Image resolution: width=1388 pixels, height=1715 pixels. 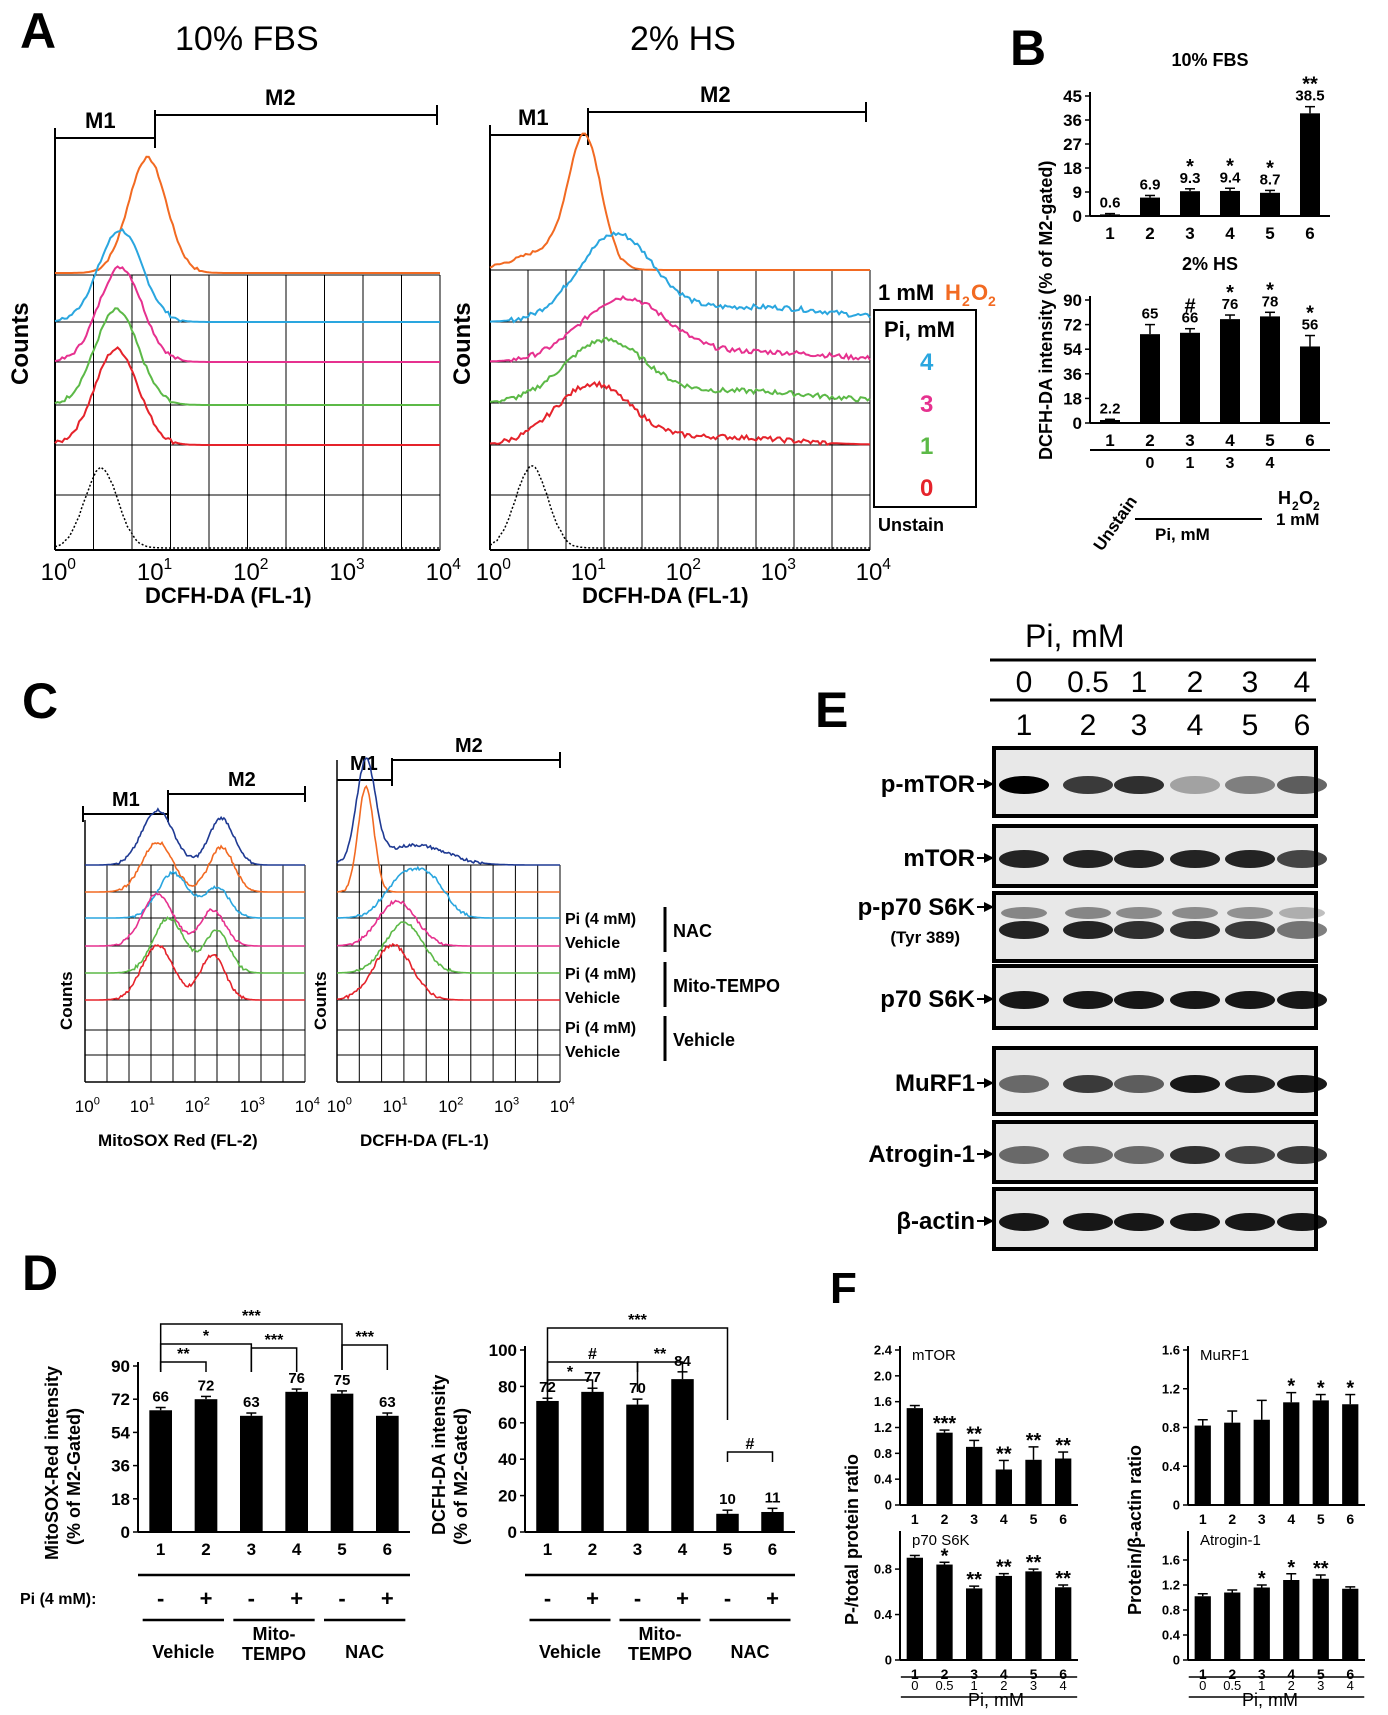 I want to click on legend-pi-3: 3, so click(x=926, y=404).